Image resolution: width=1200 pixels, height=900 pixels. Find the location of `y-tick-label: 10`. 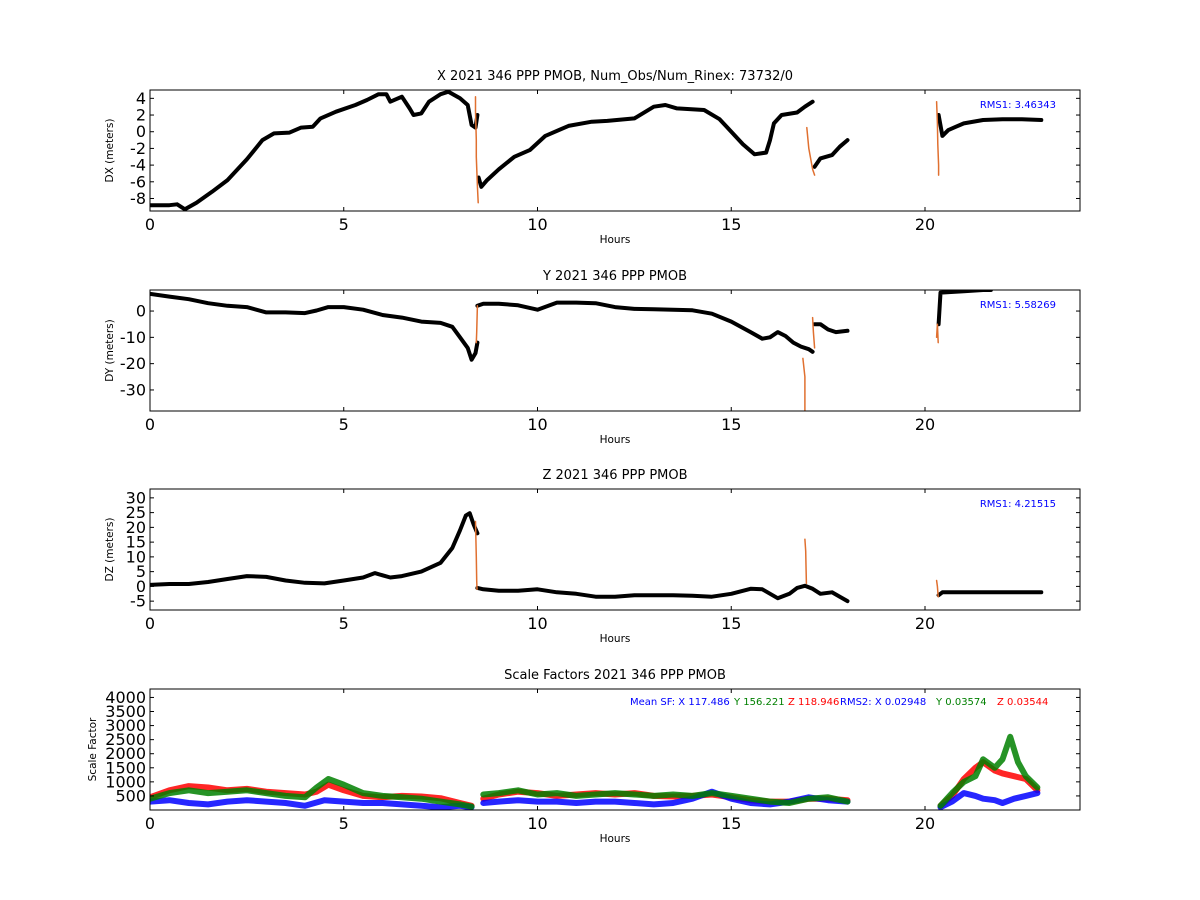

y-tick-label: 10 is located at coordinates (136, 556).